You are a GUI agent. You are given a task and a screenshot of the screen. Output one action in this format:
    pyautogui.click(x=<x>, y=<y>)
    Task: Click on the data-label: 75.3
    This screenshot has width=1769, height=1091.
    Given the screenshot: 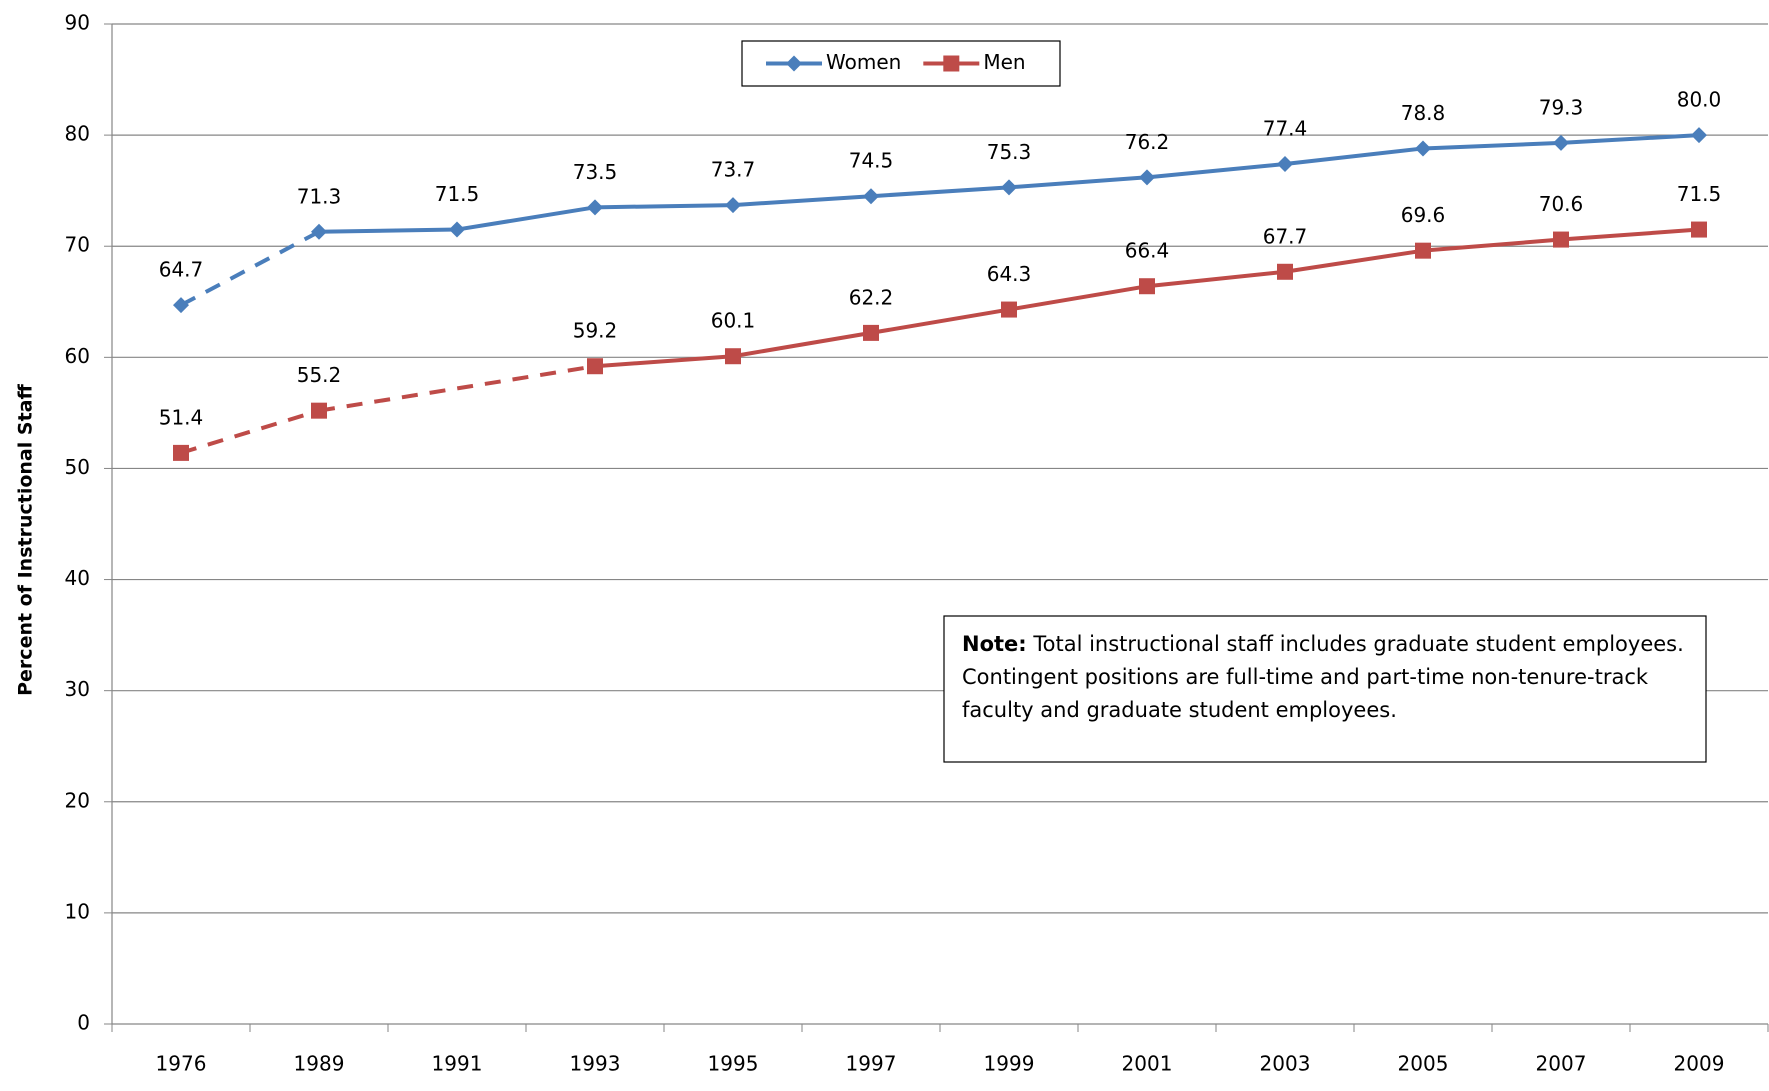 What is the action you would take?
    pyautogui.click(x=1009, y=152)
    